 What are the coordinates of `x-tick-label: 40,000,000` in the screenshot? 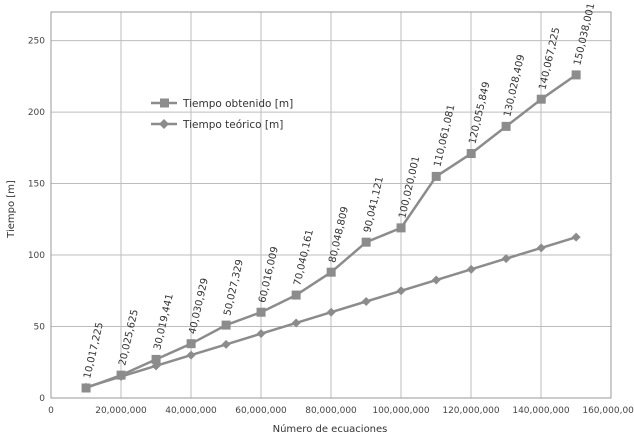 It's located at (191, 411).